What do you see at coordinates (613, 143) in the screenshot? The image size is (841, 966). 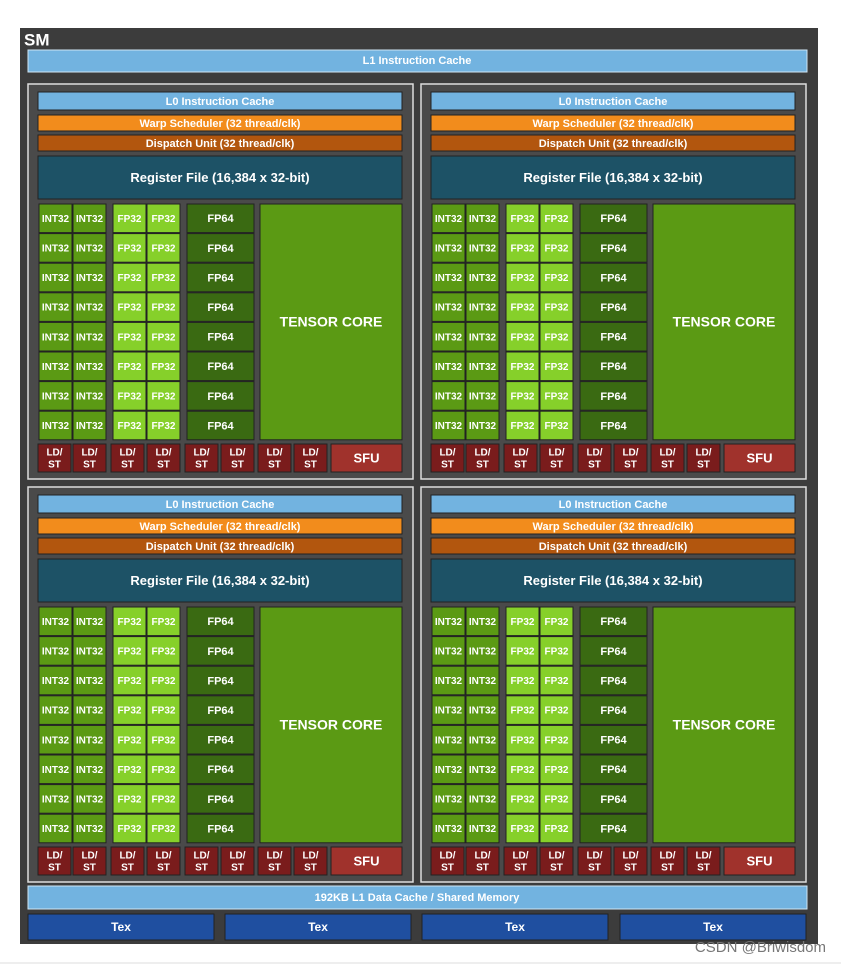 I see `dispatch-unit` at bounding box center [613, 143].